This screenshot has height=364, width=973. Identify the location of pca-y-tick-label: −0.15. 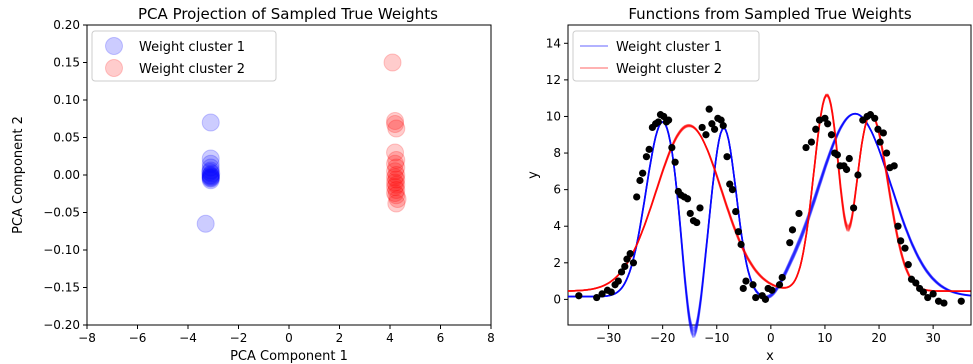
(61, 288).